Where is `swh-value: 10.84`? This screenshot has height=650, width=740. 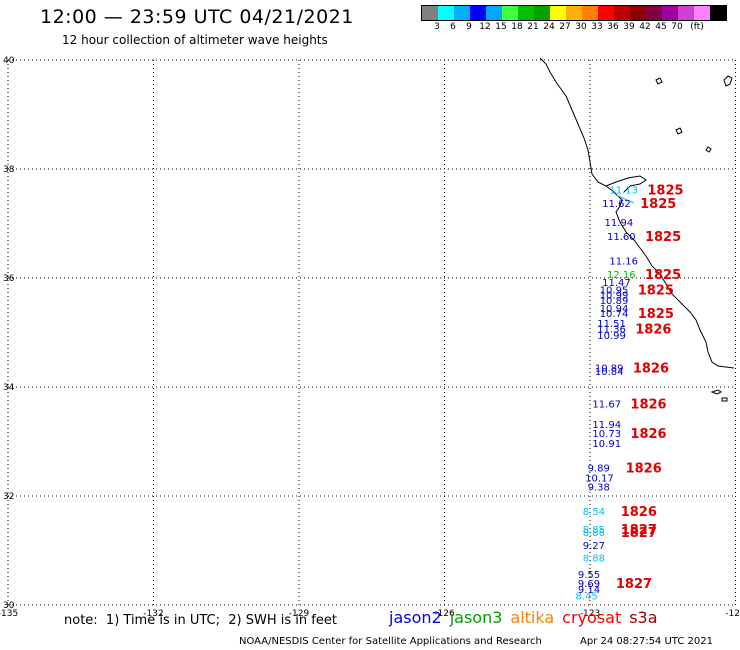
swh-value: 10.84 is located at coordinates (609, 372).